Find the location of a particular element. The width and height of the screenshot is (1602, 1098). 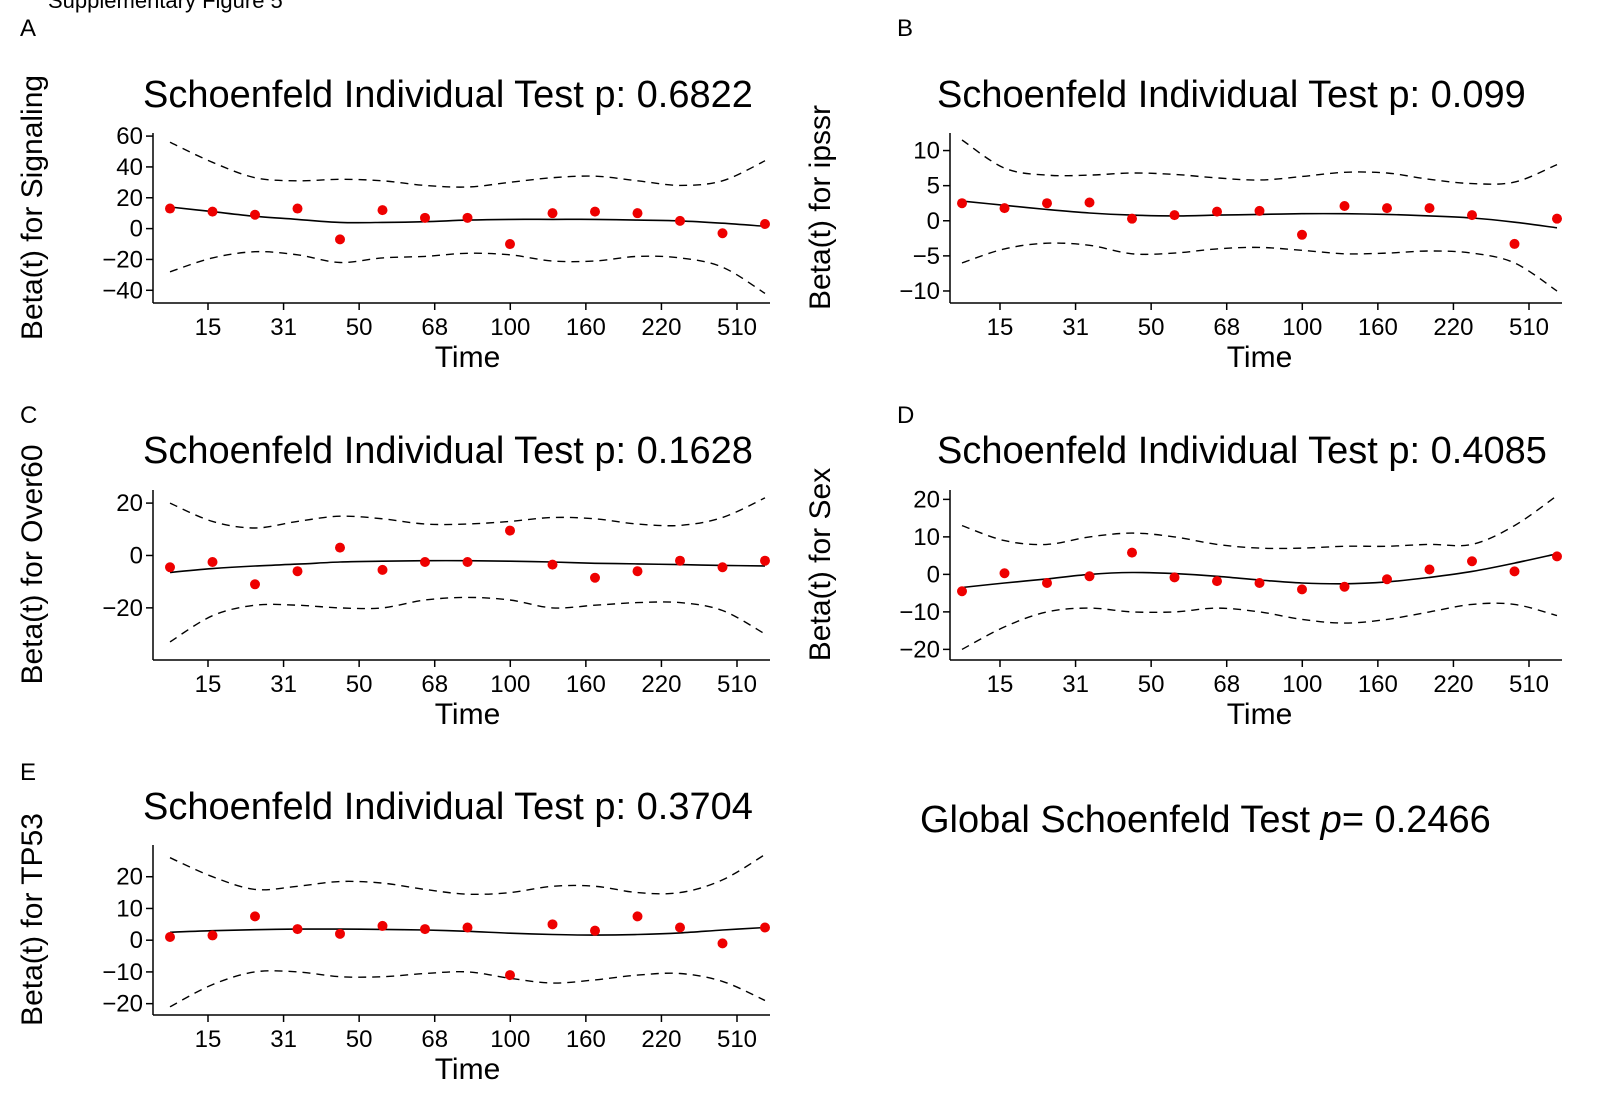

y-tick-label: 60 is located at coordinates (129, 136).